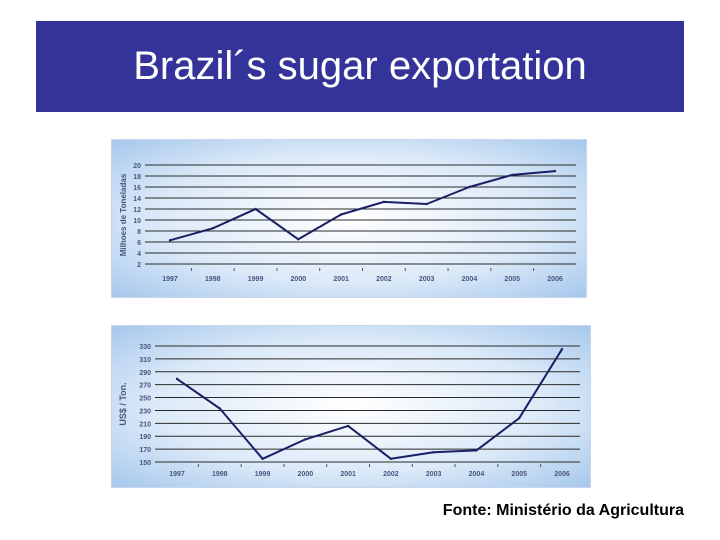 This screenshot has height=540, width=720. What do you see at coordinates (145, 399) in the screenshot?
I see `y-tick-label: 250` at bounding box center [145, 399].